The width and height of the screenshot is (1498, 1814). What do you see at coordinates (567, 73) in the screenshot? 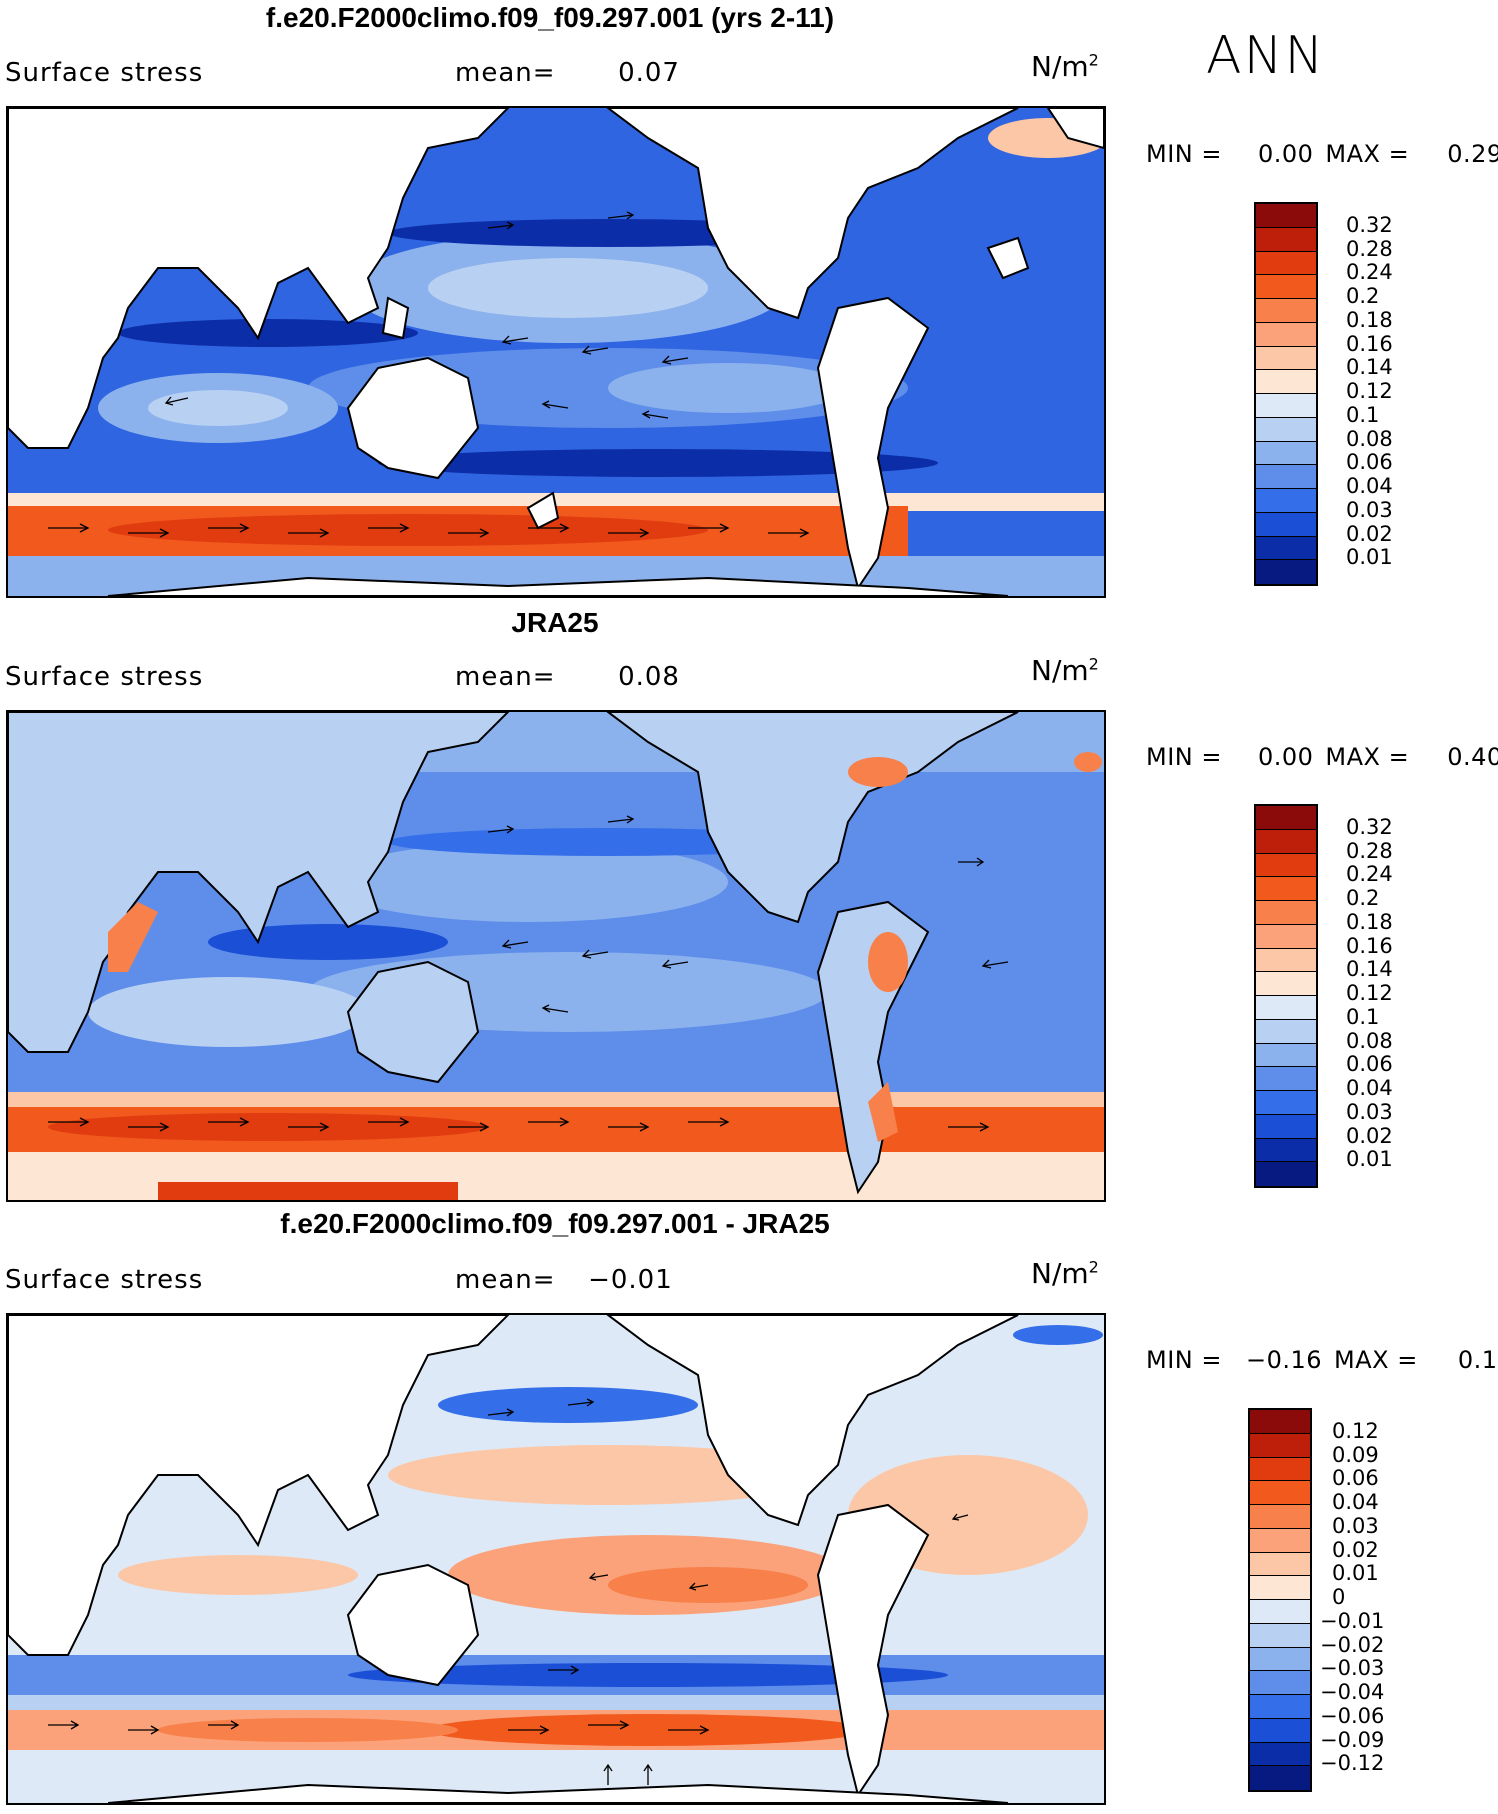
I see `panel-1-mean-label: mean= 0.07` at bounding box center [567, 73].